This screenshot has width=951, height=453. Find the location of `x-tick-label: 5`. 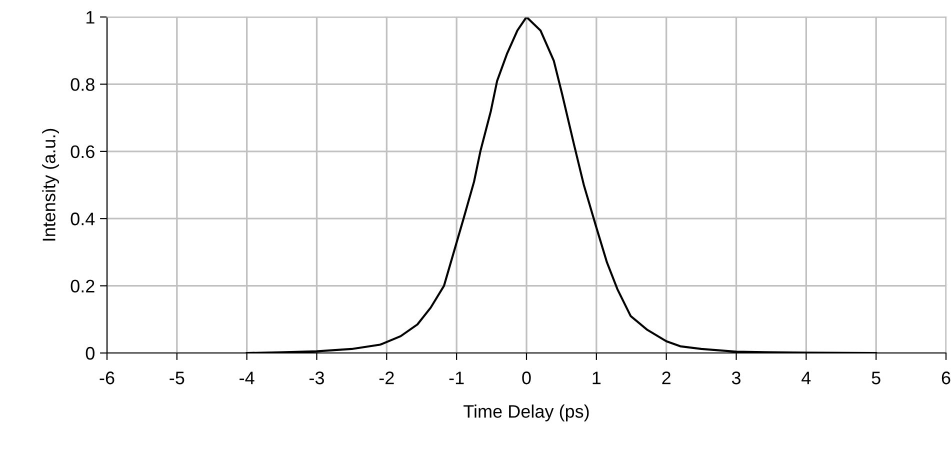

x-tick-label: 5 is located at coordinates (876, 378).